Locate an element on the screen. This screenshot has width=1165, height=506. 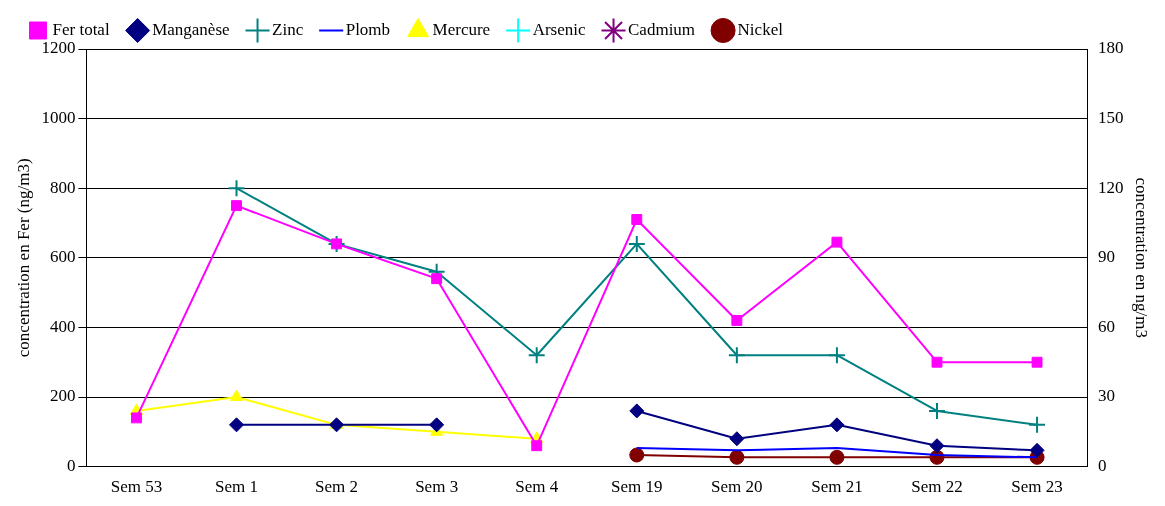
x-tick-label: Sem 20 is located at coordinates (737, 487).